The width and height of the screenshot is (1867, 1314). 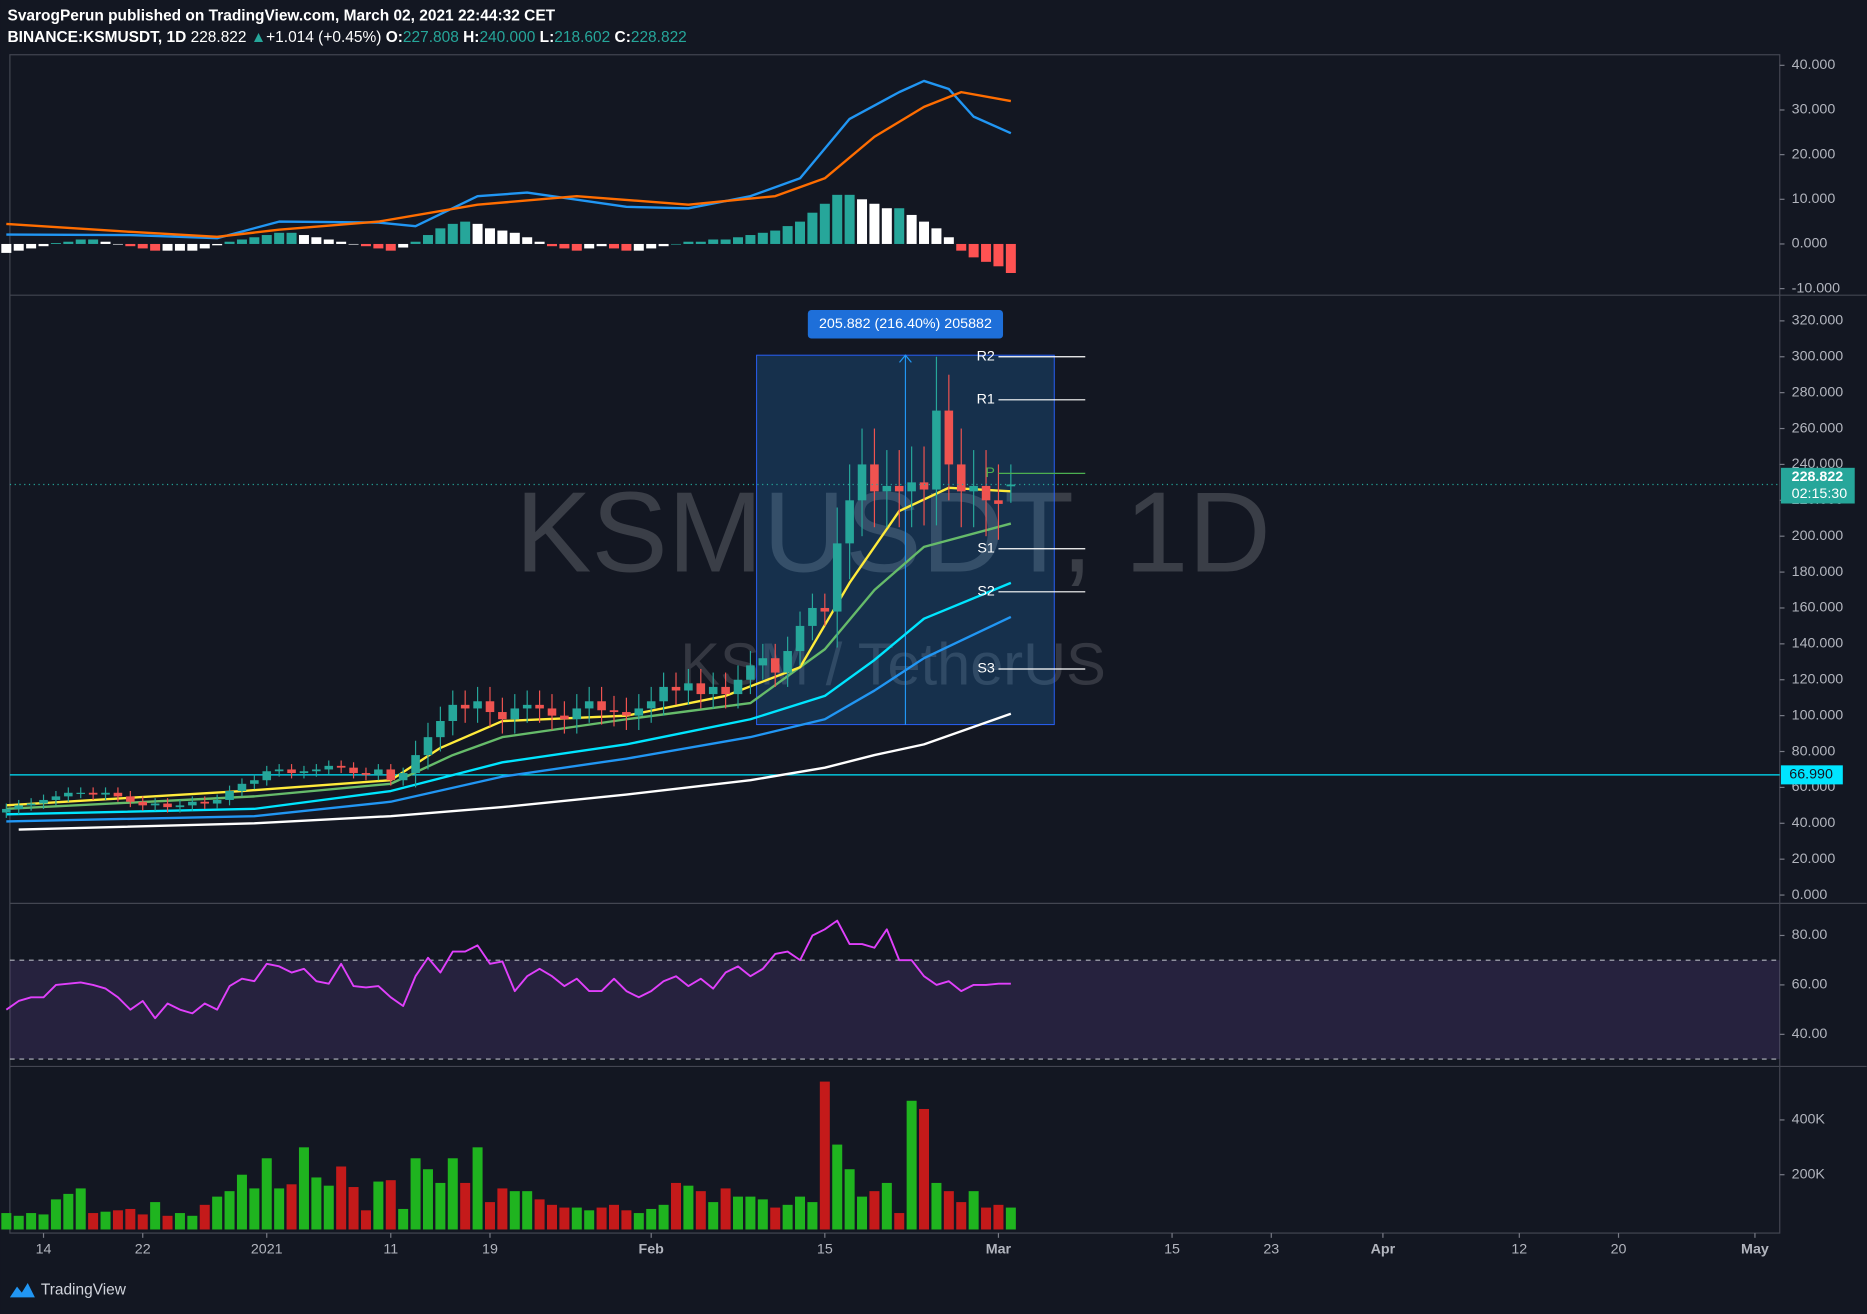 What do you see at coordinates (507, 37) in the screenshot?
I see `h-value: 240.000` at bounding box center [507, 37].